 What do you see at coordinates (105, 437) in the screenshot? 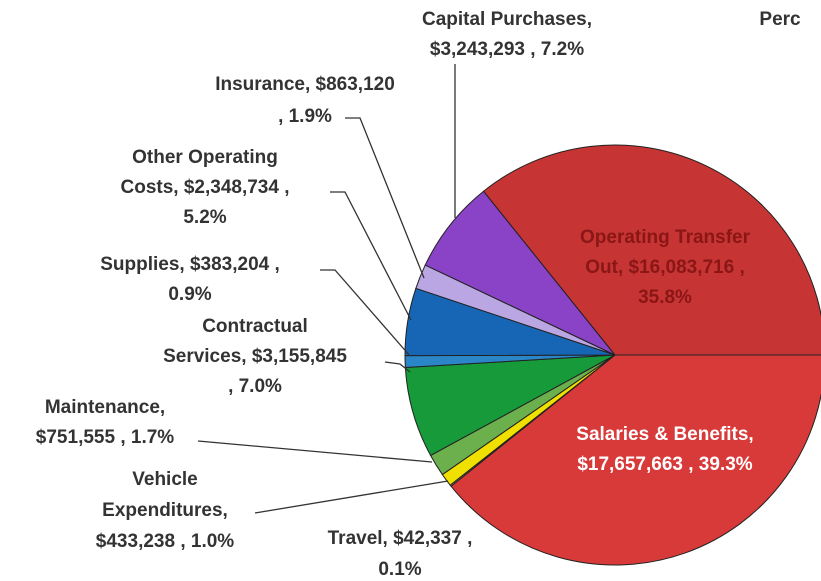
I see `slice-label: $751,555 , 1.7%` at bounding box center [105, 437].